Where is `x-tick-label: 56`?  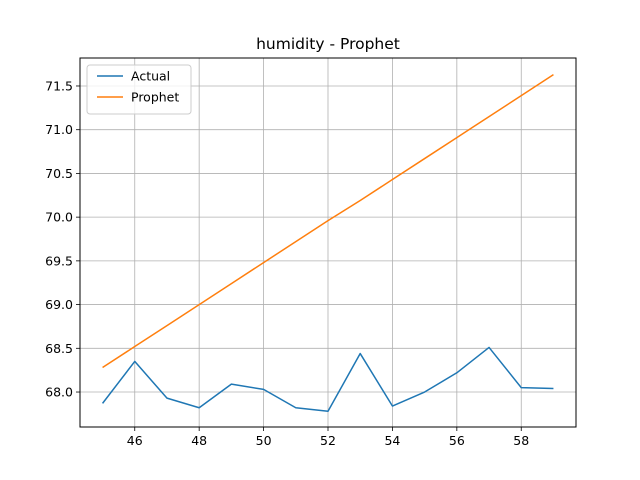 x-tick-label: 56 is located at coordinates (457, 440).